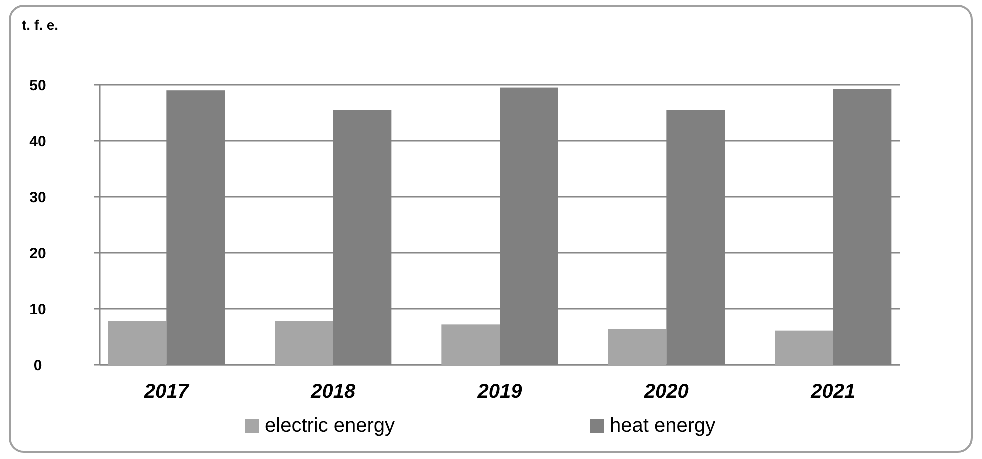 The image size is (982, 459). Describe the element at coordinates (666, 392) in the screenshot. I see `x-tick-label: 2020` at that location.